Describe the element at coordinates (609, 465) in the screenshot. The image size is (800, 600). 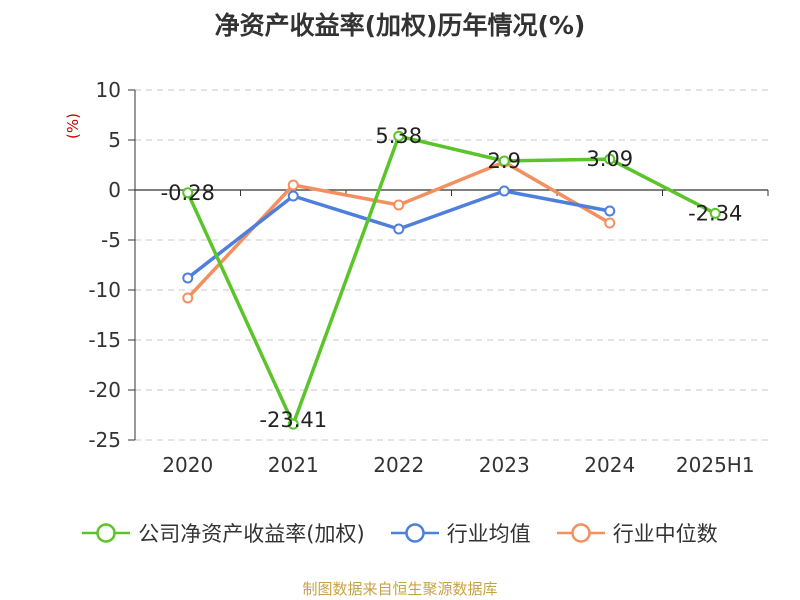
I see `x-tick-label: 2024` at that location.